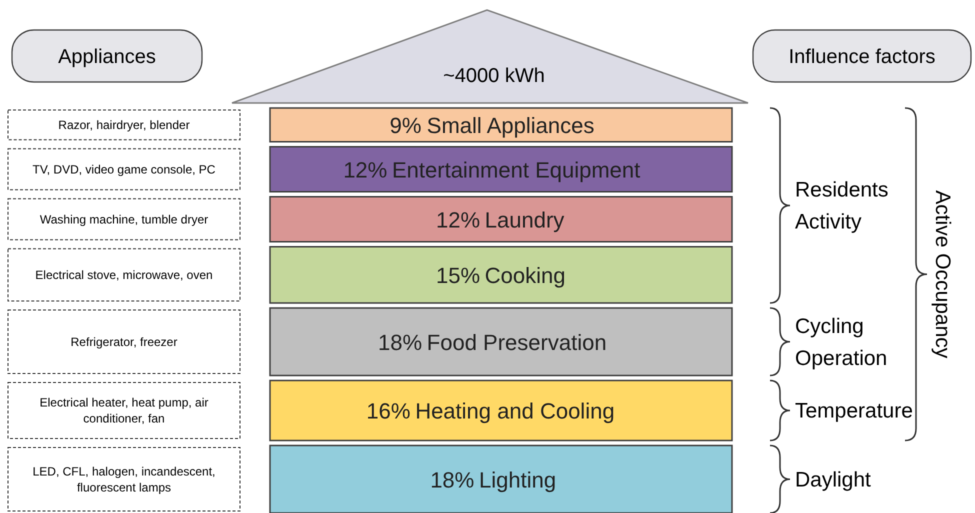  I want to click on text: Washing machine, tumble dryer, so click(124, 219).